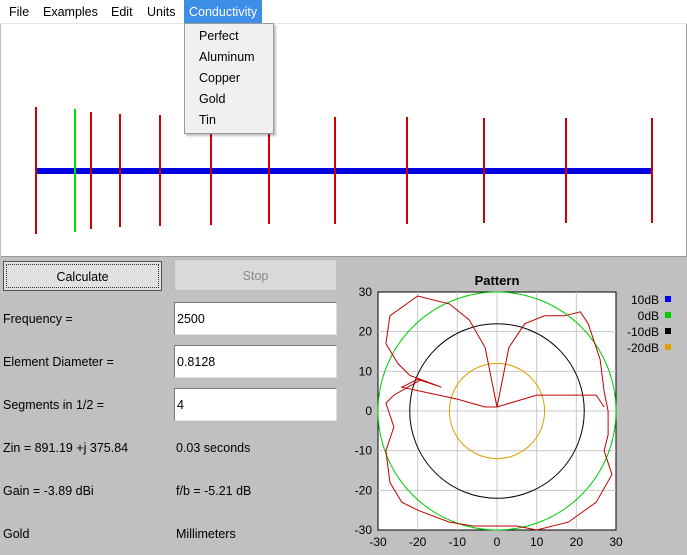 Image resolution: width=687 pixels, height=555 pixels. Describe the element at coordinates (418, 542) in the screenshot. I see `x-tick-label: -20` at that location.